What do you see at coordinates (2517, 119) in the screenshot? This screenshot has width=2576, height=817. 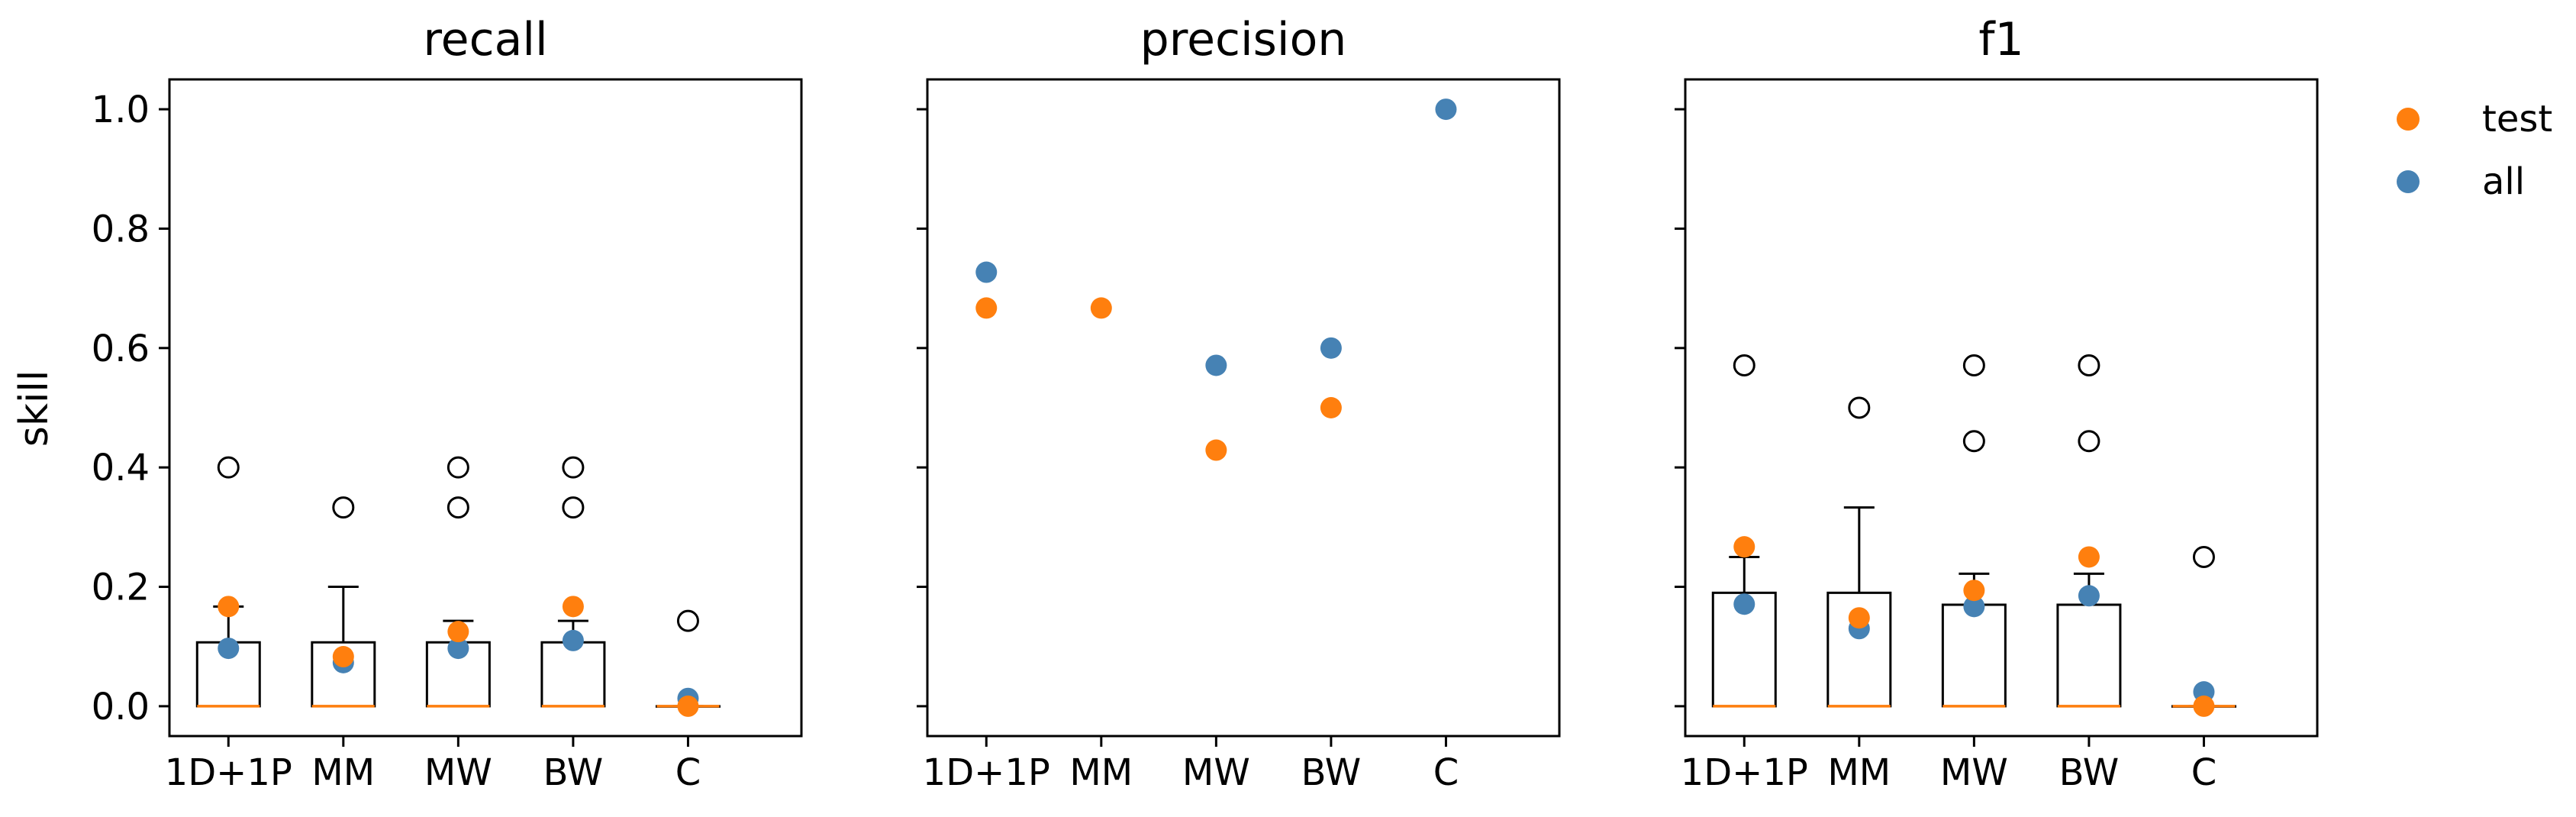 I see `legend-label-test: test` at bounding box center [2517, 119].